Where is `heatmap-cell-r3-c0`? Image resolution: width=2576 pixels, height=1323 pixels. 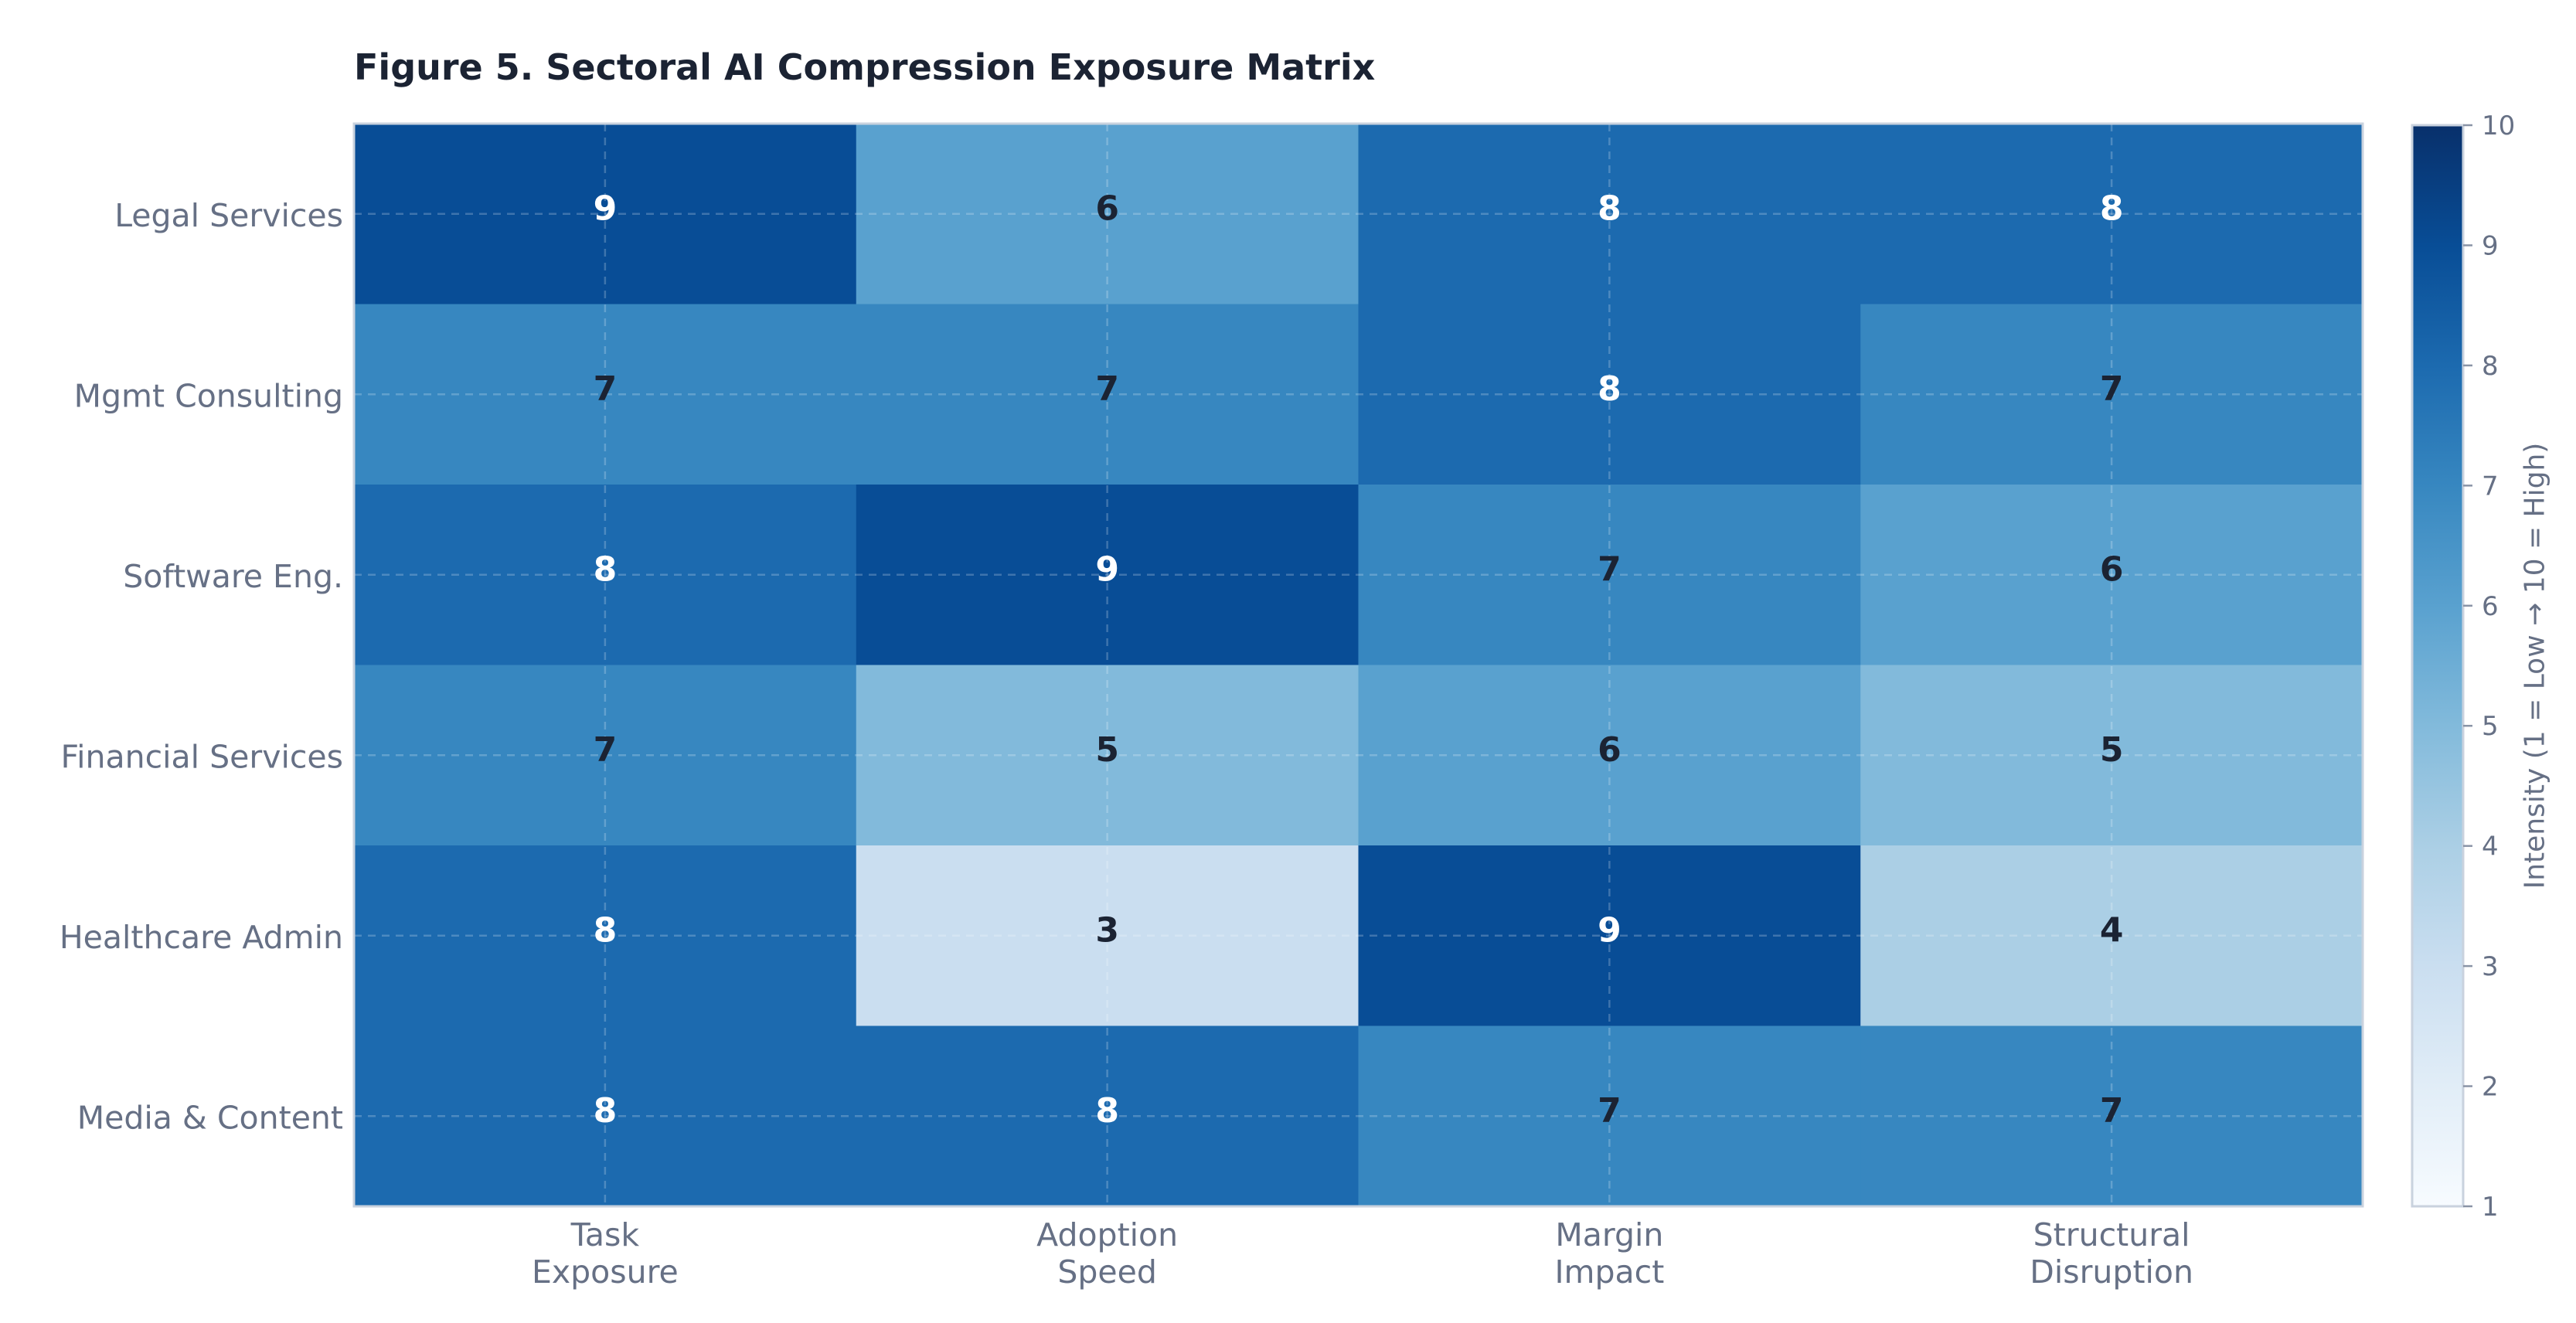 heatmap-cell-r3-c0 is located at coordinates (605, 755).